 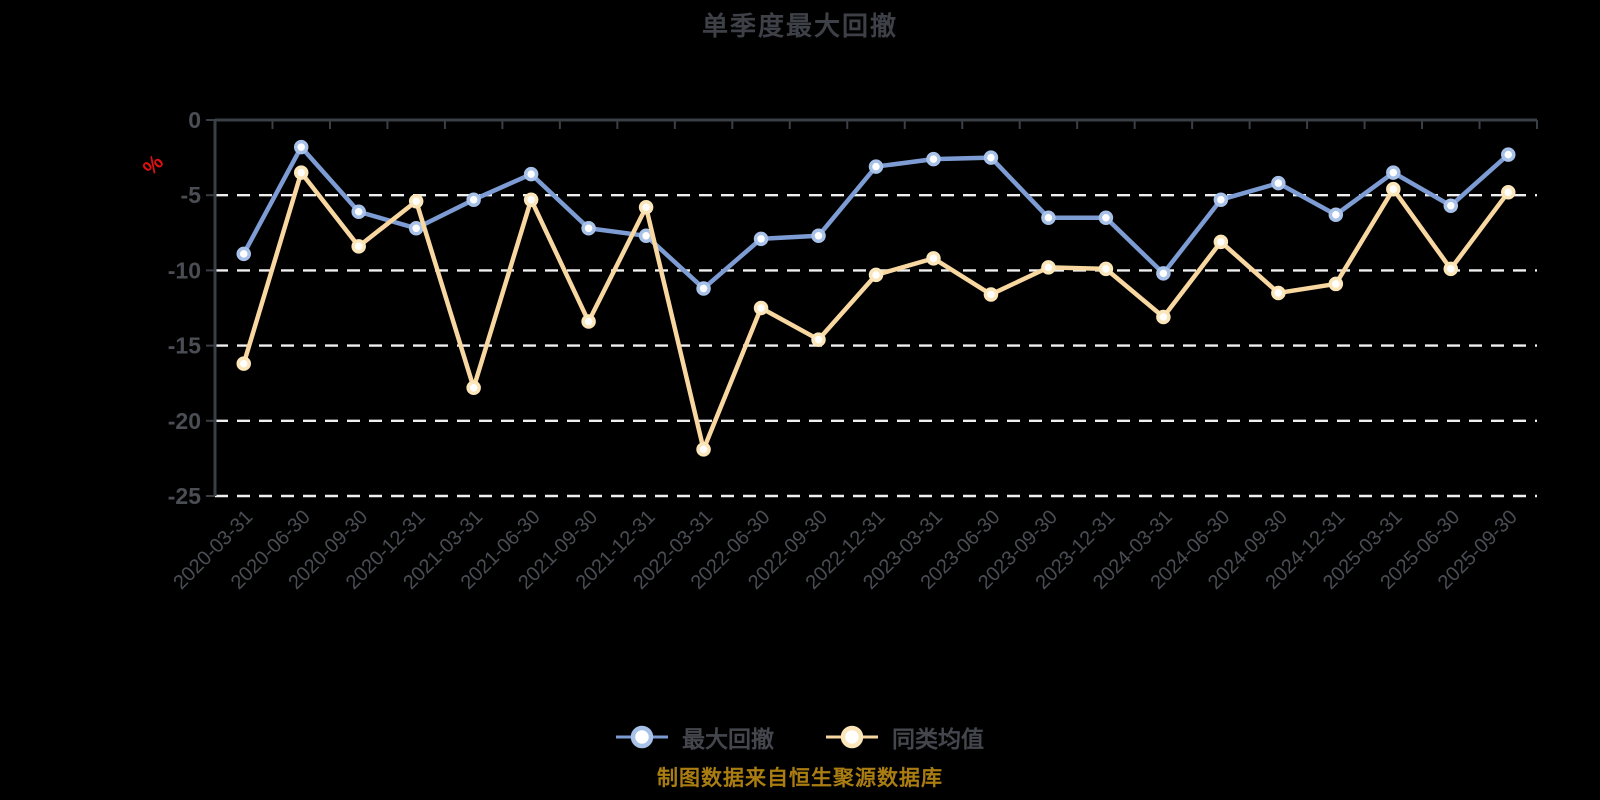 I want to click on y-tick-label--10: -10, so click(x=184, y=270).